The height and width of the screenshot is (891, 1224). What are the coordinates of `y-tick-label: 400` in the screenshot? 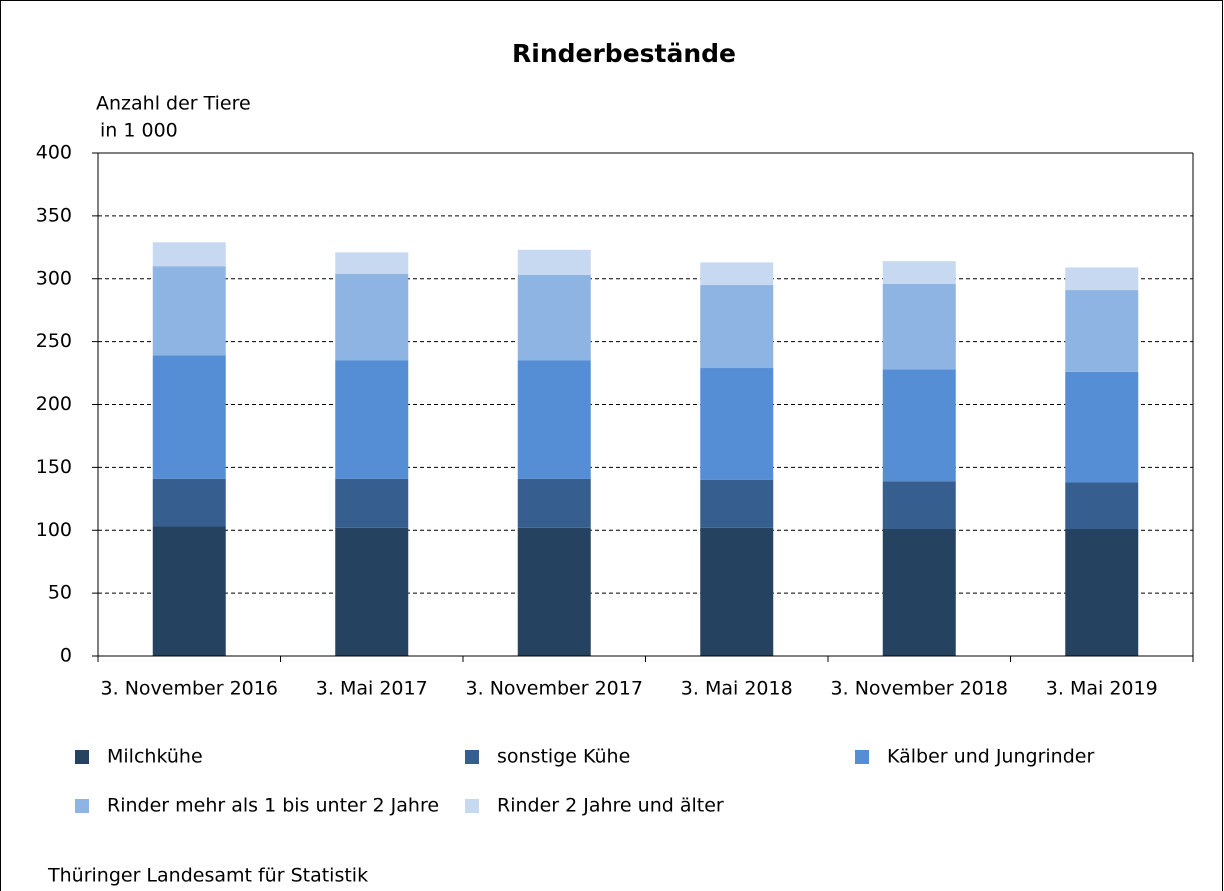 It's located at (54, 153).